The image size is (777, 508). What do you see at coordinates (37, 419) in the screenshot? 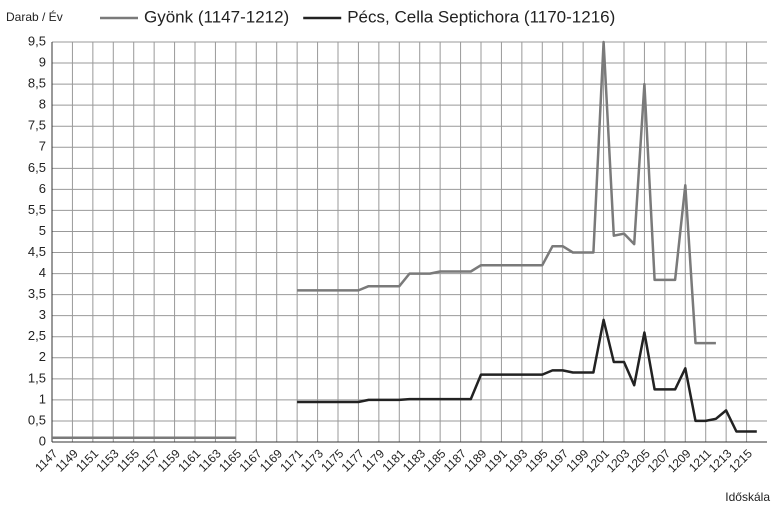
I see `y-tick-label: 0,5` at bounding box center [37, 419].